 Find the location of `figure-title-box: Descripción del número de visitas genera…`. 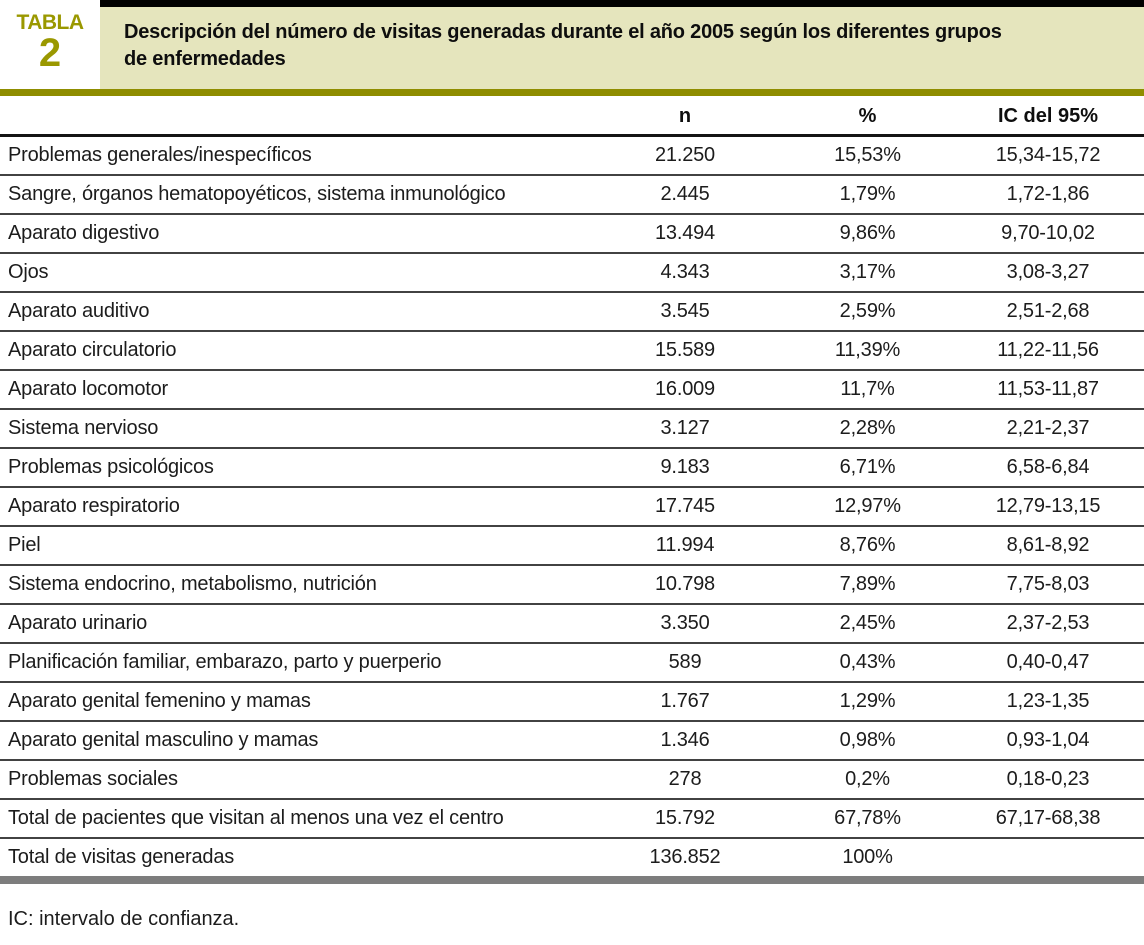

figure-title-box: Descripción del número de visitas genera… is located at coordinates (622, 48).